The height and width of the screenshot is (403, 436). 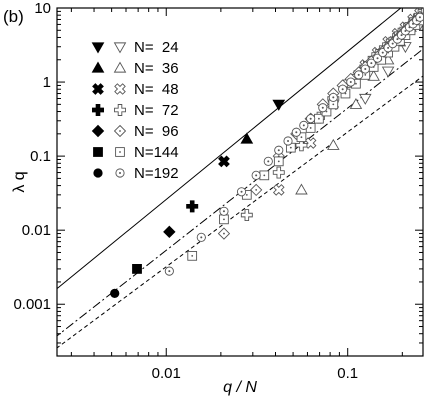 I want to click on legend-entry: N= 96, so click(x=135, y=131).